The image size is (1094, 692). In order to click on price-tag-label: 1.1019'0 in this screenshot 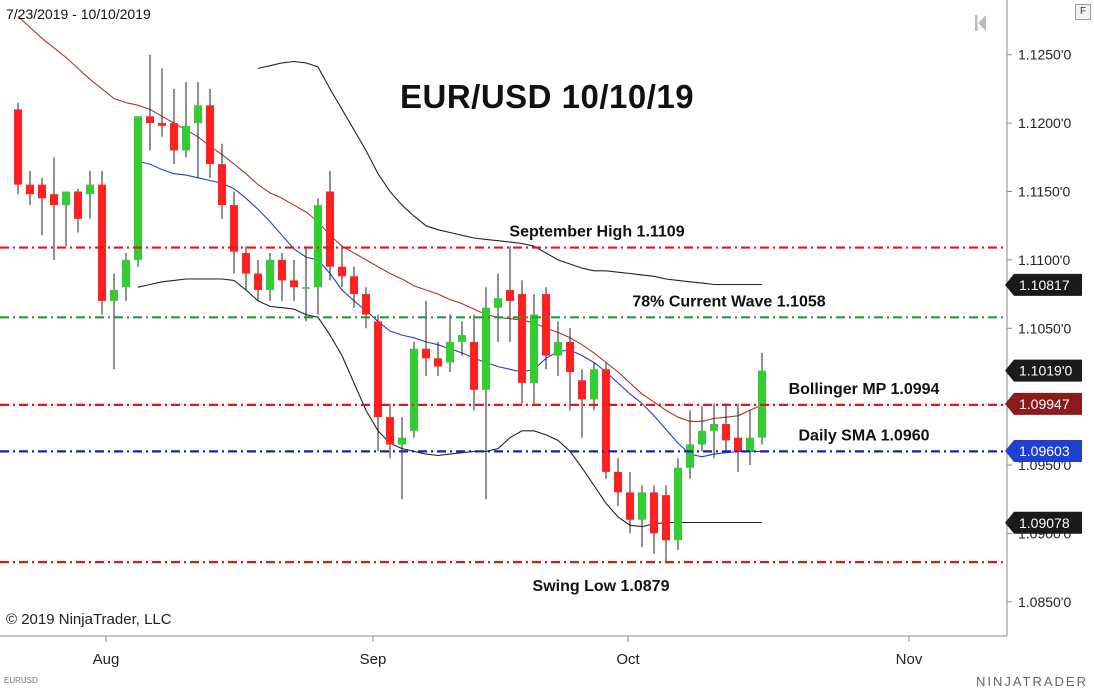, I will do `click(1045, 371)`.